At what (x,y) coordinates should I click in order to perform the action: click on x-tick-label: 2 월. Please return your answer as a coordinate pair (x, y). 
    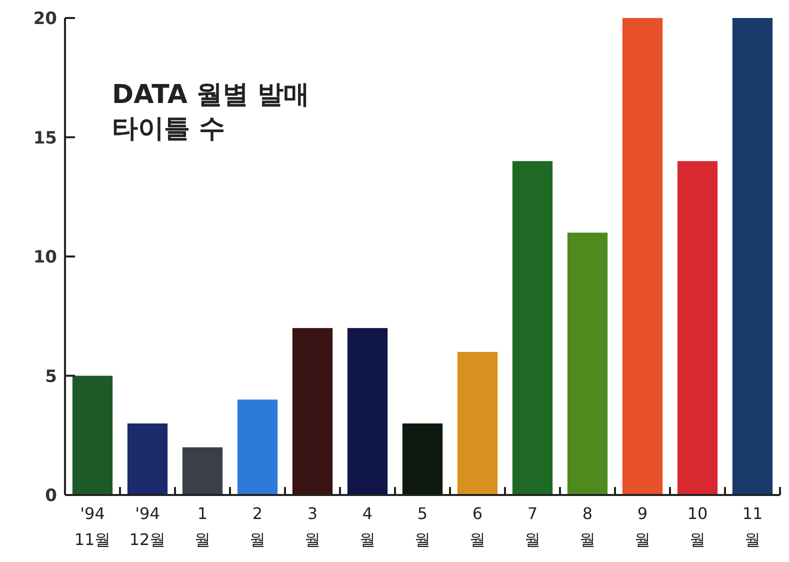
    Looking at the image, I should click on (258, 526).